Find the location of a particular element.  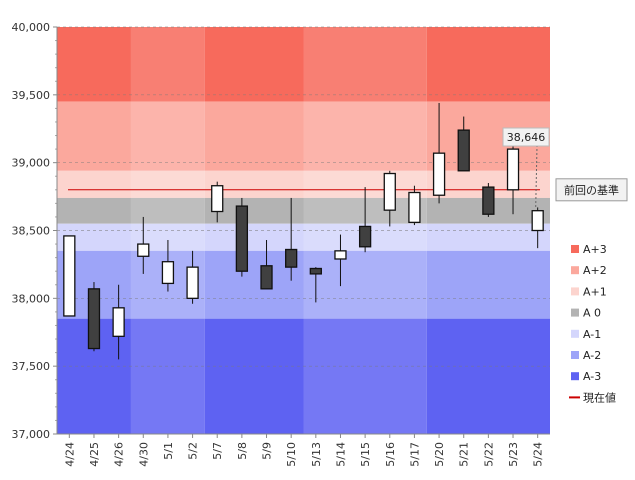

legend-item-4: A-1 is located at coordinates (586, 334).